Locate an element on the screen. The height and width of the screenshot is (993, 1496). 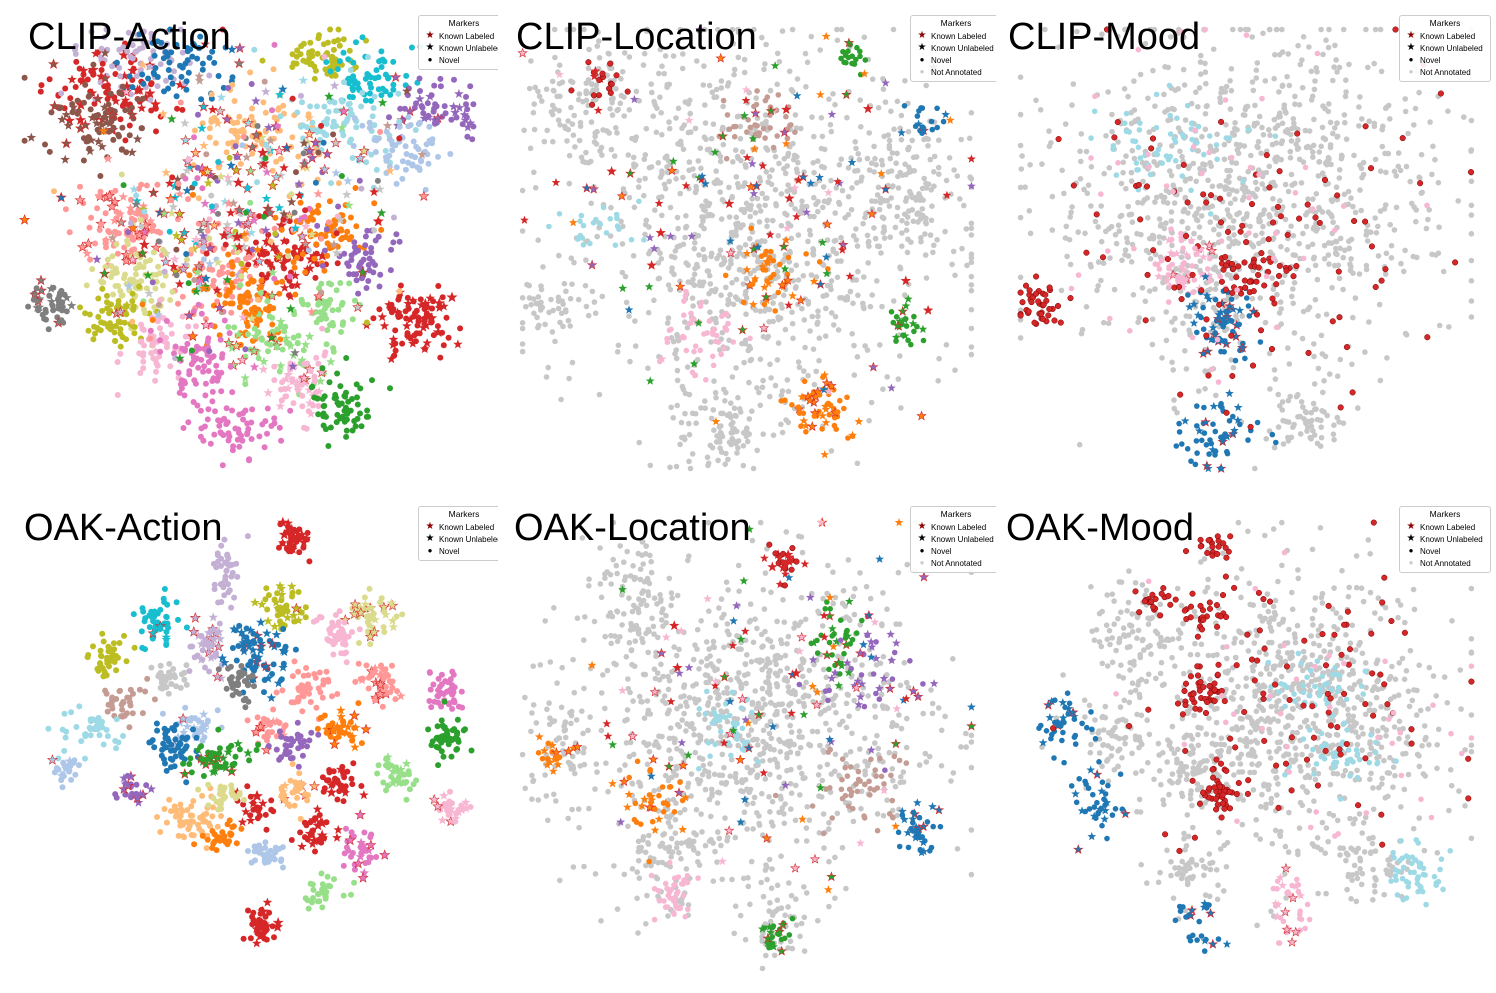
legend-known-unlabeled: ★ Known Unlabeled is located at coordinates (460, 48).